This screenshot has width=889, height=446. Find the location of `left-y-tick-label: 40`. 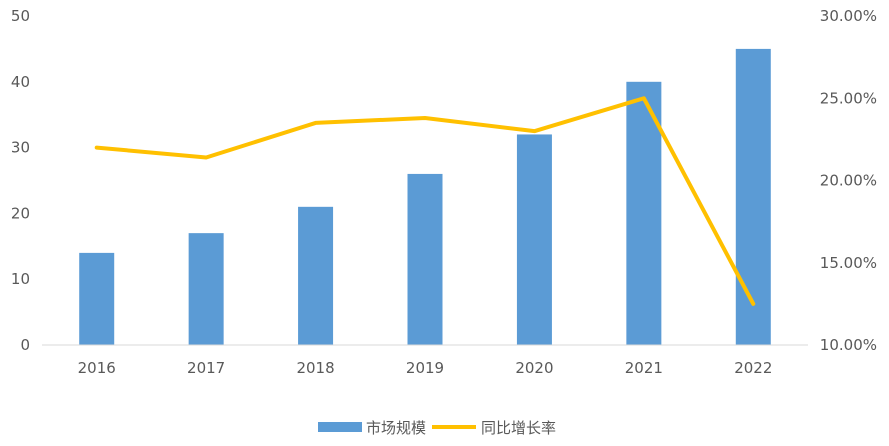

left-y-tick-label: 40 is located at coordinates (20, 82).